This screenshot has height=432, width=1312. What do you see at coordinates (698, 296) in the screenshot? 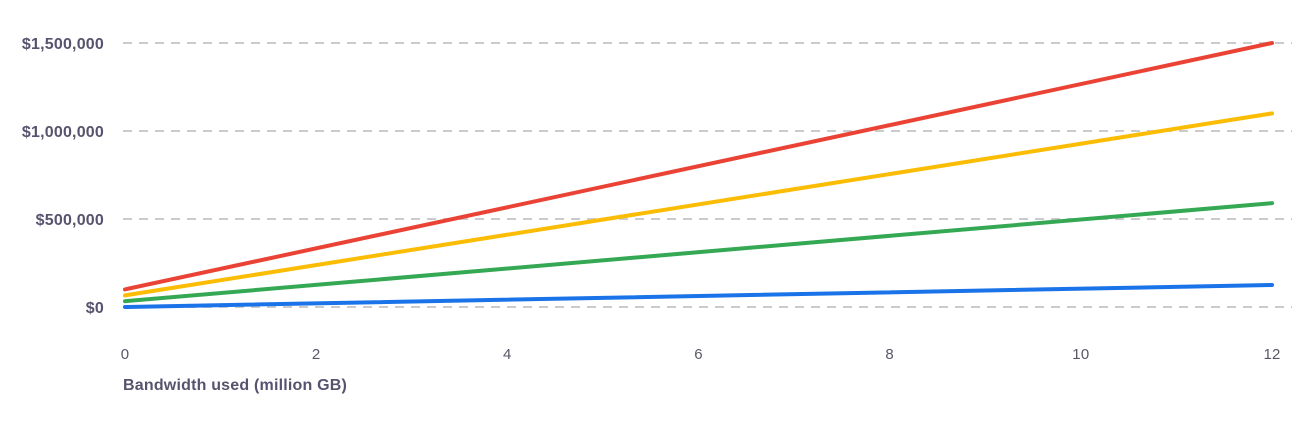
I see `series-blue-line` at bounding box center [698, 296].